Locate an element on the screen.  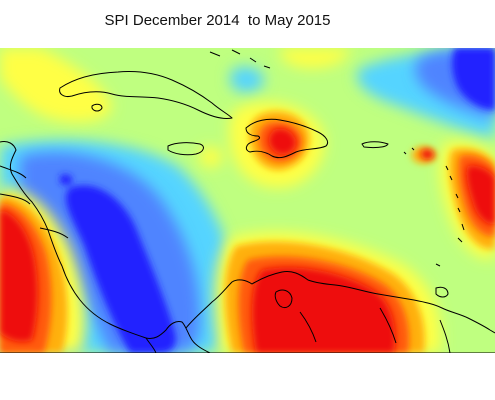
lake-maracaibo-coast is located at coordinates (283, 299).